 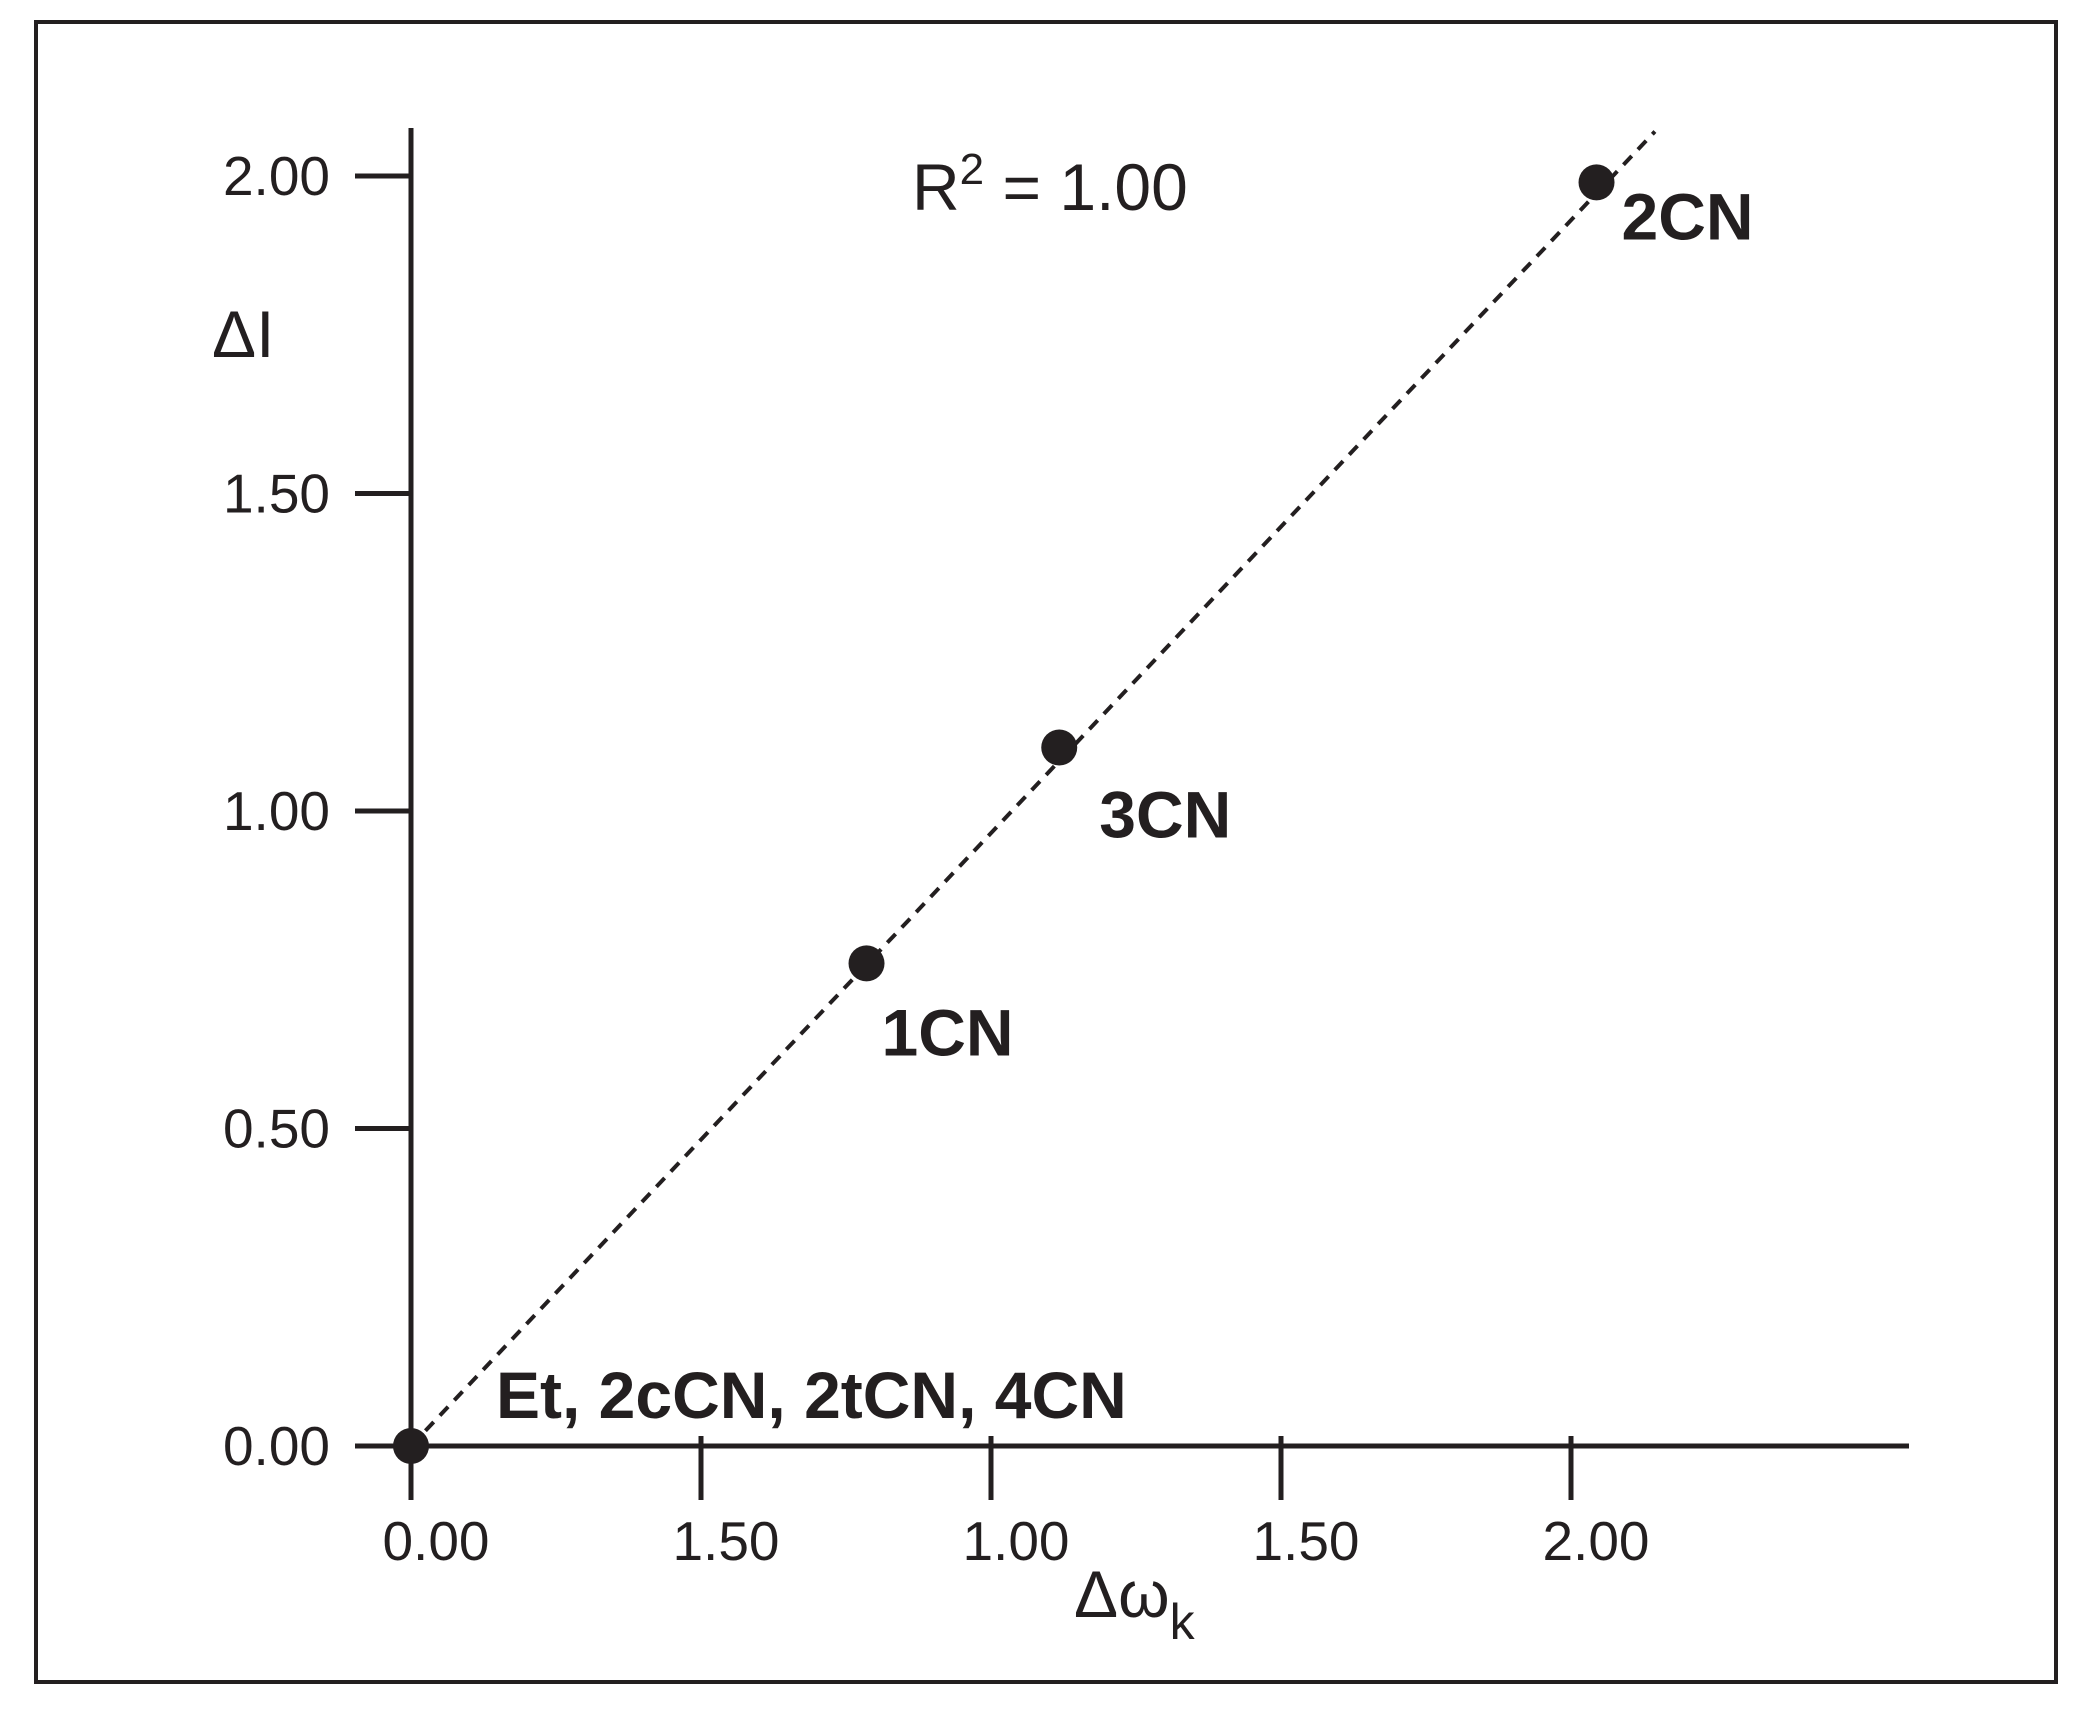 What do you see at coordinates (1015, 1541) in the screenshot?
I see `x-tick-label: 1.00` at bounding box center [1015, 1541].